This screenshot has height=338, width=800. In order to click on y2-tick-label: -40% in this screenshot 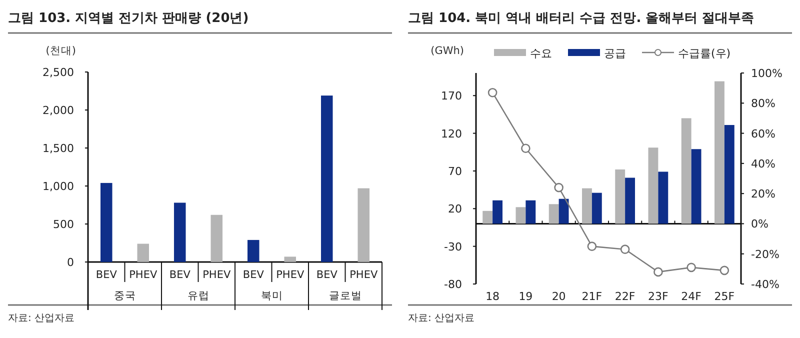, I will do `click(765, 284)`.